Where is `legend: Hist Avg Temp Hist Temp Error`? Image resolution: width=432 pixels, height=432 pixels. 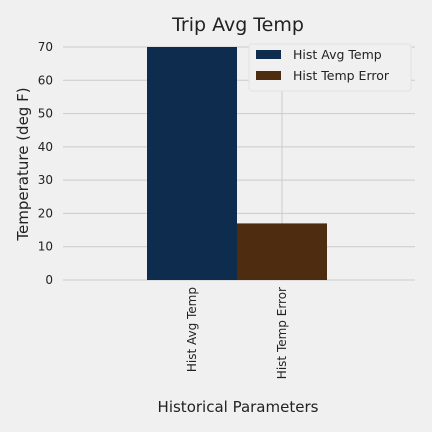 legend: Hist Avg Temp Hist Temp Error is located at coordinates (330, 67).